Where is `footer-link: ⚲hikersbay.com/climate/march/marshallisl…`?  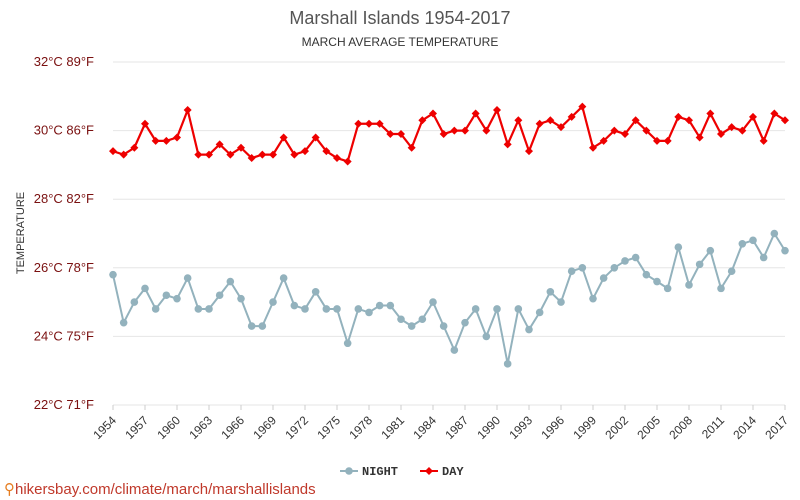 footer-link: ⚲hikersbay.com/climate/march/marshallisl… is located at coordinates (160, 489).